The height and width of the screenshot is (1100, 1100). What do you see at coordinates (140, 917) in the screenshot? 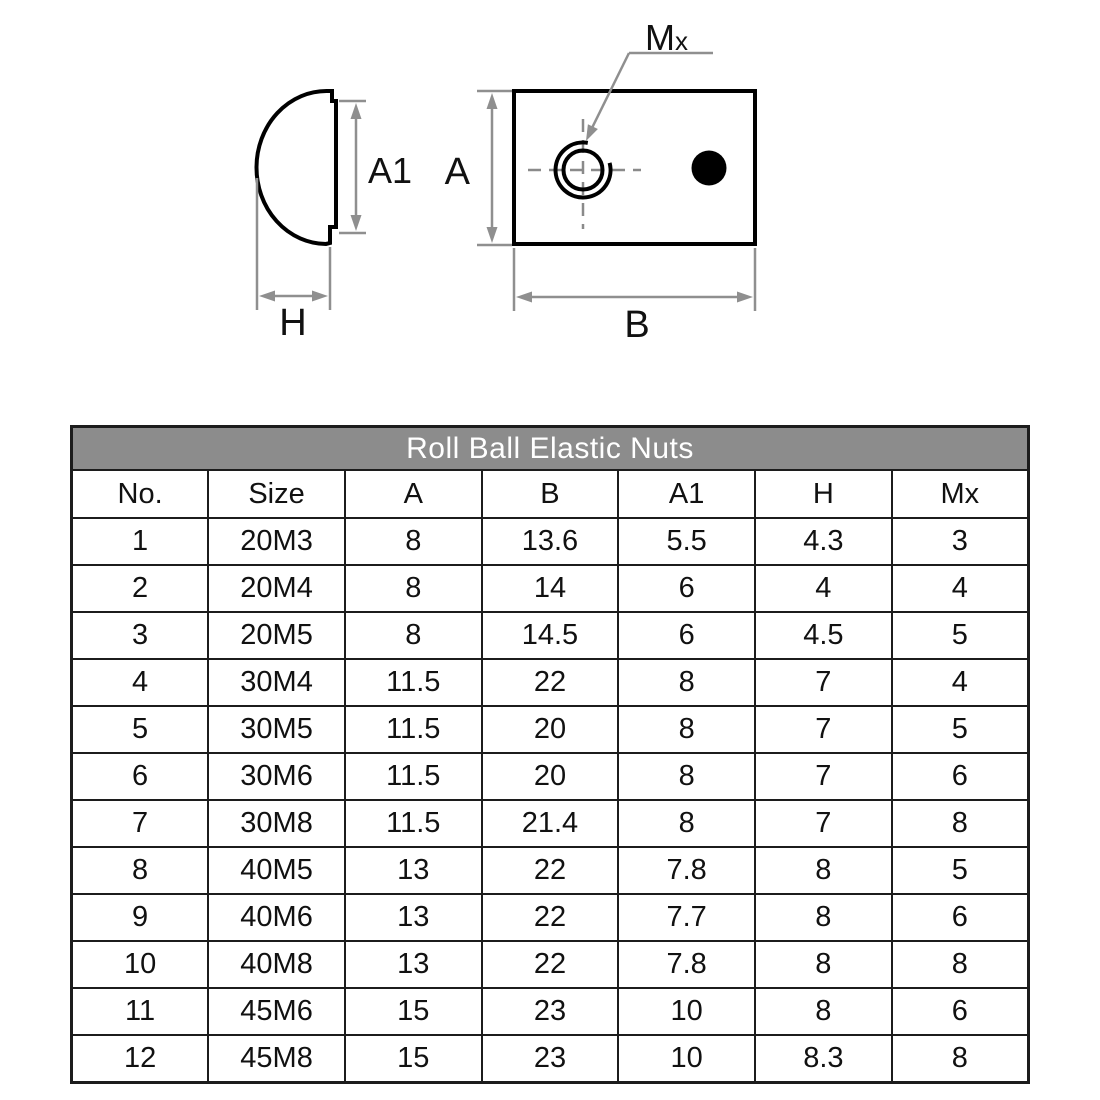
I see `cell-no: 9` at bounding box center [140, 917].